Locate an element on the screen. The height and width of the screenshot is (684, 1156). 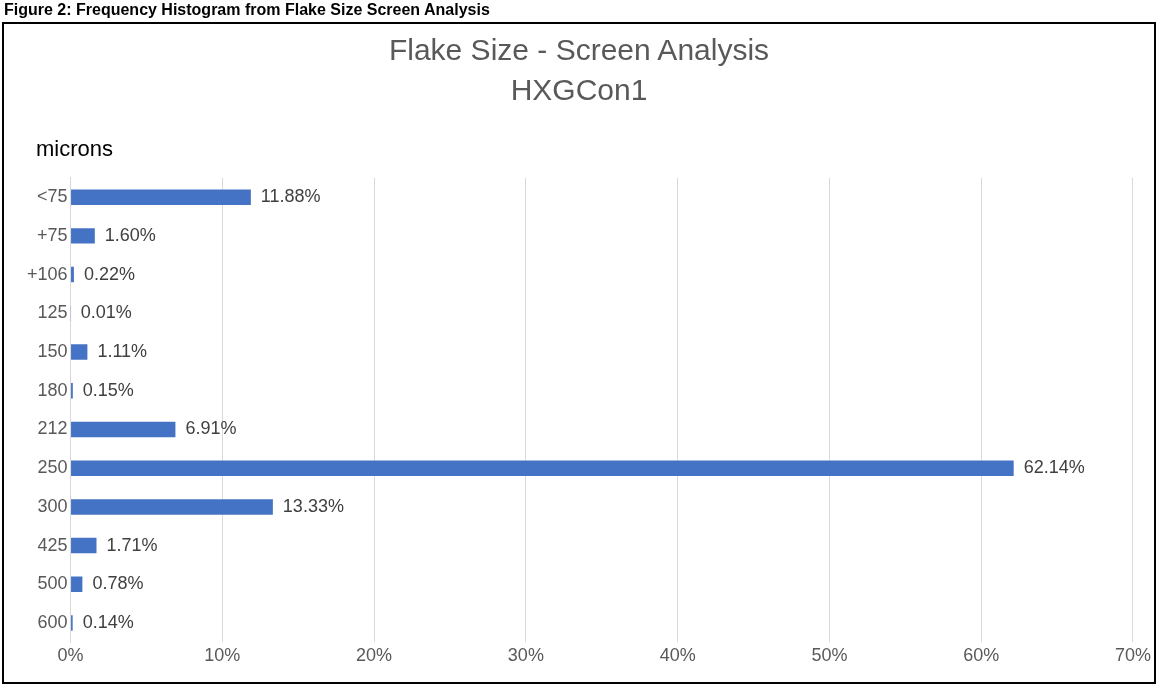
y-tick-label: <75 is located at coordinates (52, 196).